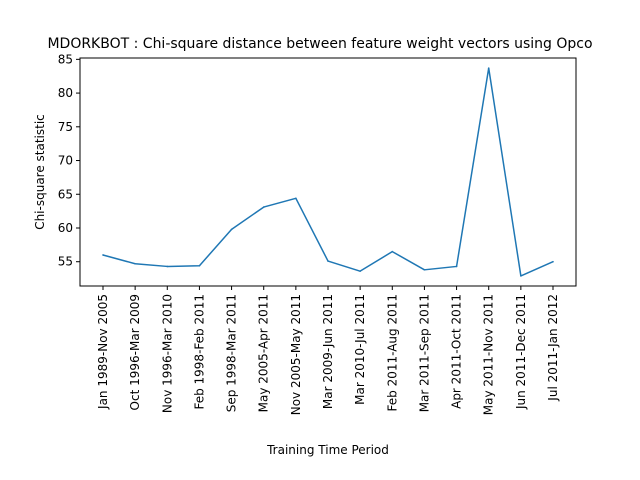 The image size is (640, 480). I want to click on y-axis: 55 60 65 70 75 80 85, so click(69, 160).